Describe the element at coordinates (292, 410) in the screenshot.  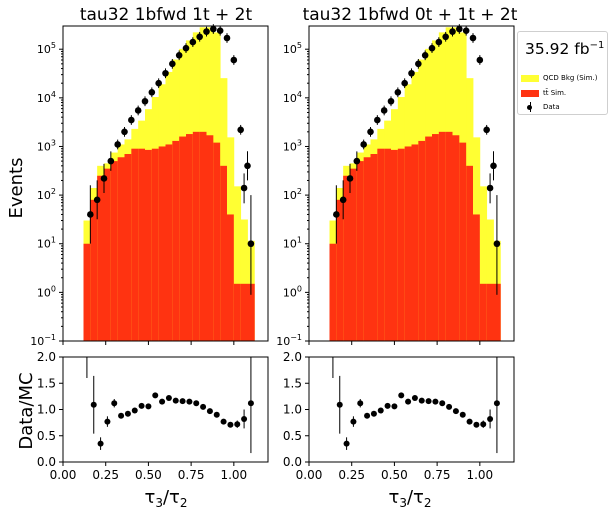
I see `ratio-y-tick-label: 1.0` at that location.